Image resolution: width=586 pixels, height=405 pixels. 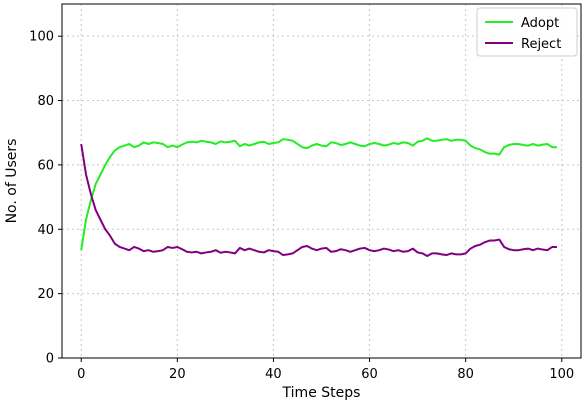 I want to click on x-tick-label: 20, so click(x=177, y=374).